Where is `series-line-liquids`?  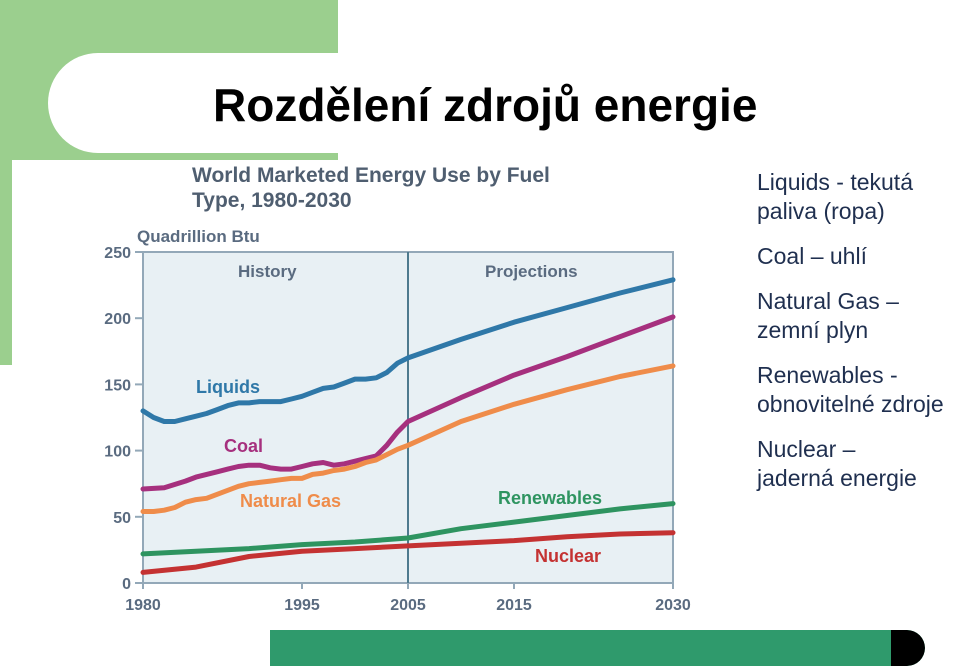
series-line-liquids is located at coordinates (408, 350).